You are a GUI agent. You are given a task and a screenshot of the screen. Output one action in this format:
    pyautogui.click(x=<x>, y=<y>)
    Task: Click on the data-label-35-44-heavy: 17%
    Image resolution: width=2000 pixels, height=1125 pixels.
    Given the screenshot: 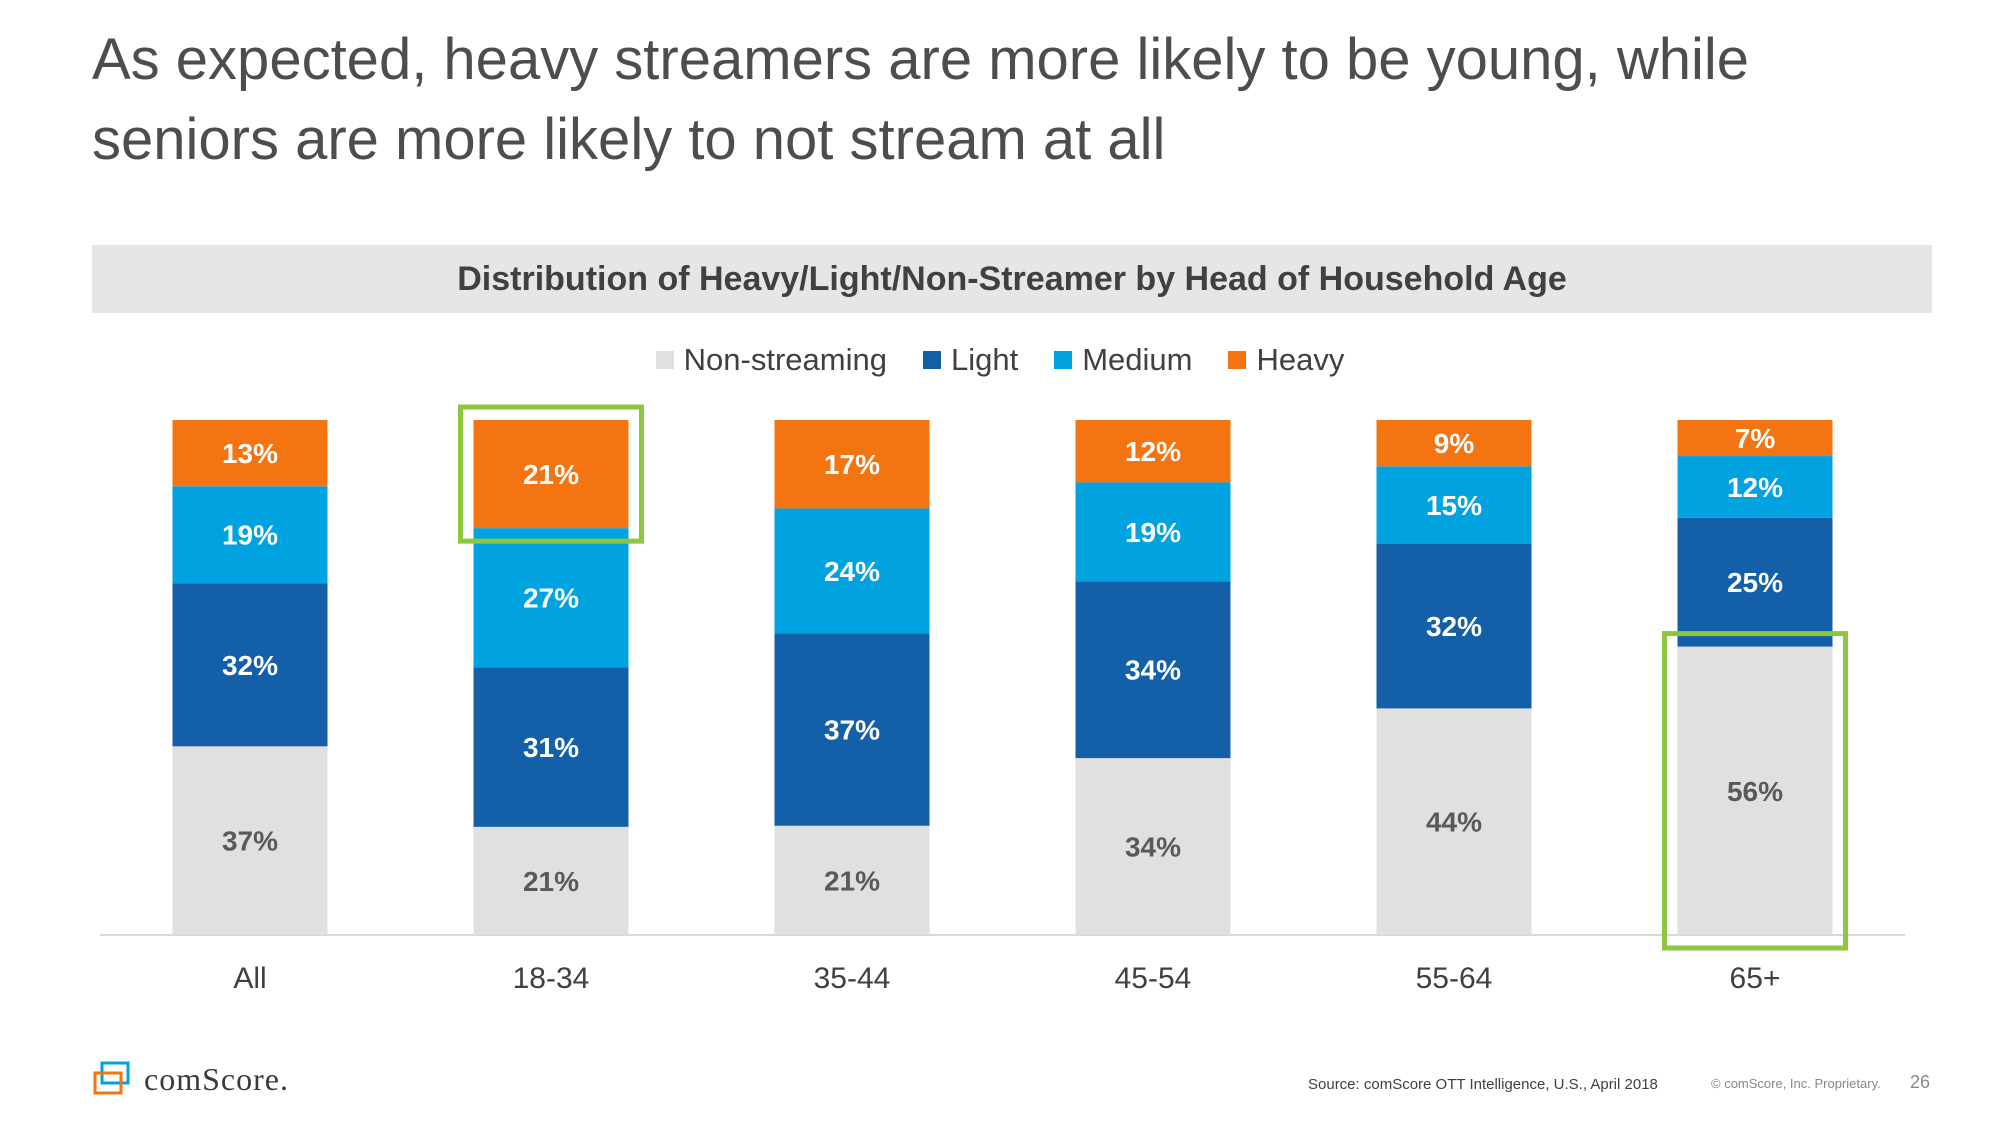 What is the action you would take?
    pyautogui.click(x=852, y=464)
    